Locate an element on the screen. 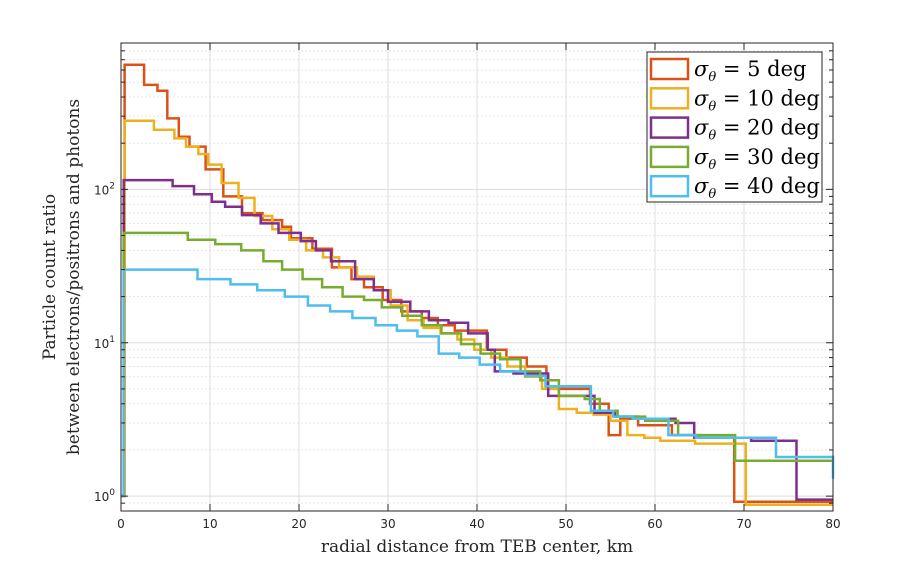 The width and height of the screenshot is (920, 575). y-axis-label-line-2: between electrons/positrons and photons is located at coordinates (74, 277).